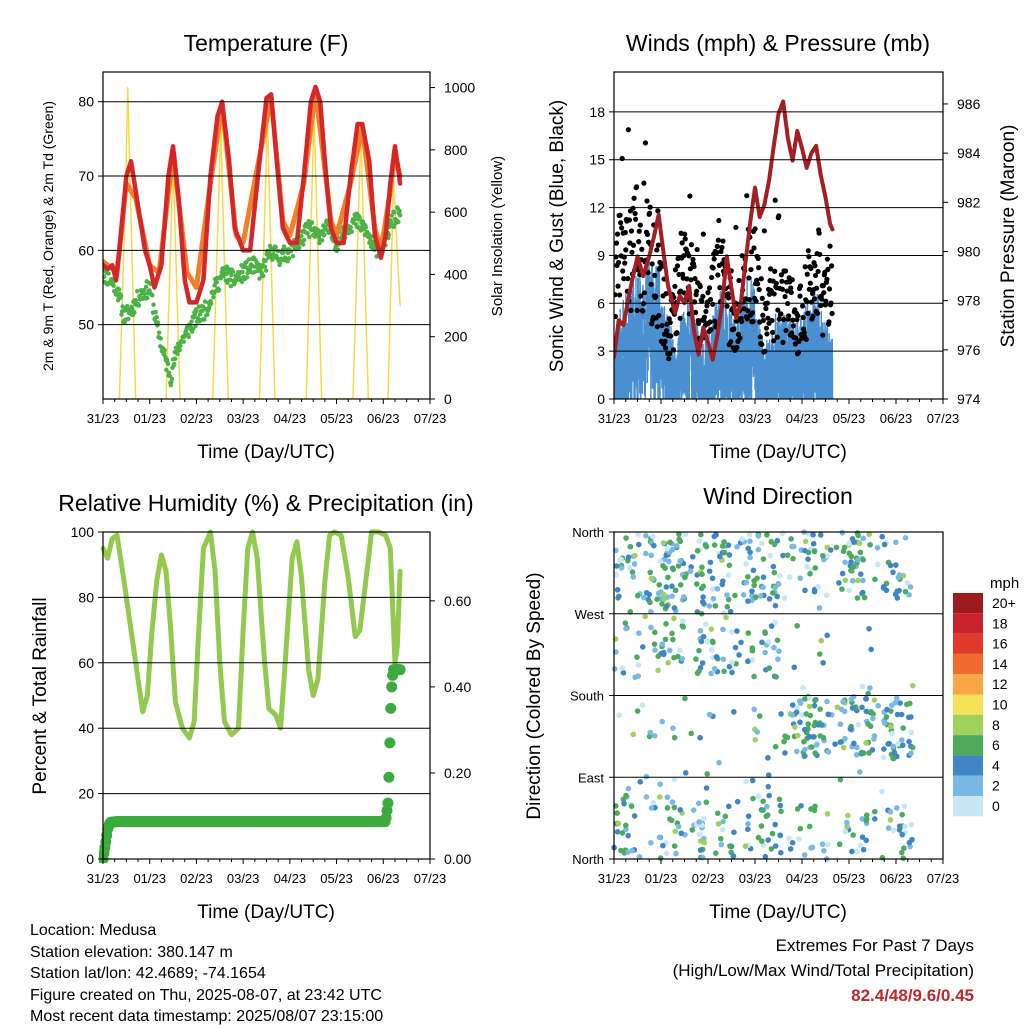 The width and height of the screenshot is (1024, 1028). I want to click on direction-y-tick-label: North, so click(588, 859).